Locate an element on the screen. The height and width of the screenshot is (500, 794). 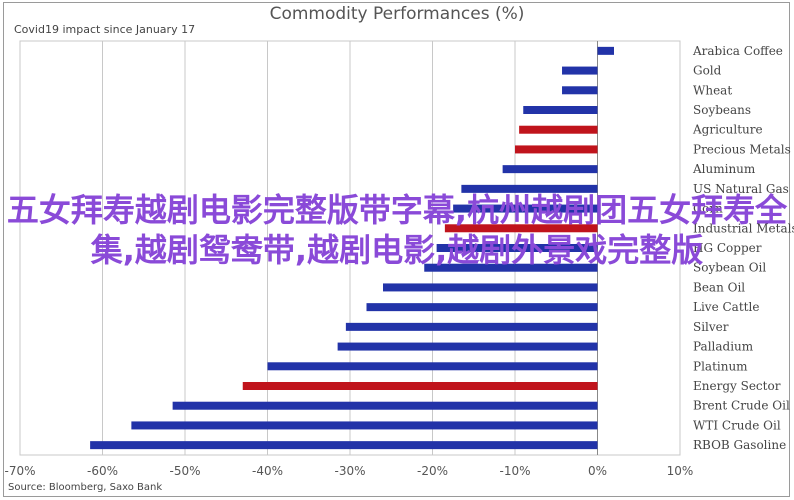
x-tick-label: -40% is located at coordinates (267, 471).